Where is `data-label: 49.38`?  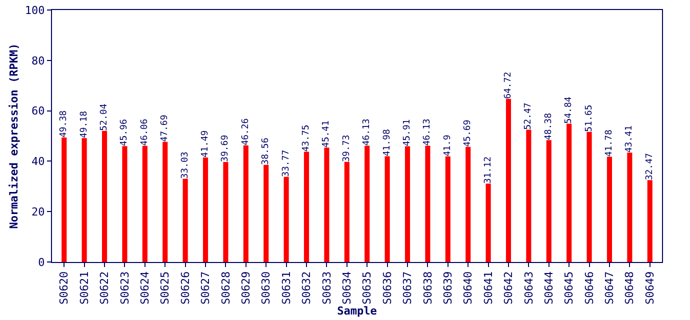
data-label: 49.38 is located at coordinates (64, 124).